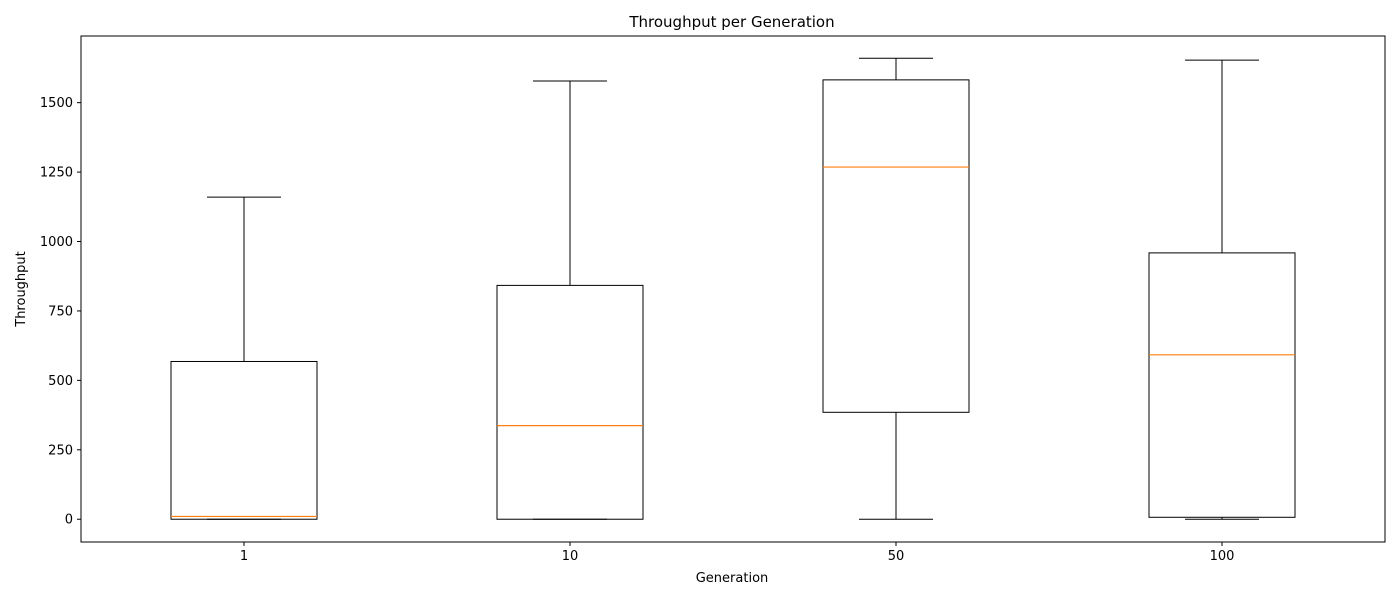 Image resolution: width=1400 pixels, height=604 pixels. Describe the element at coordinates (56, 173) in the screenshot. I see `y-tick-label: 1250` at that location.